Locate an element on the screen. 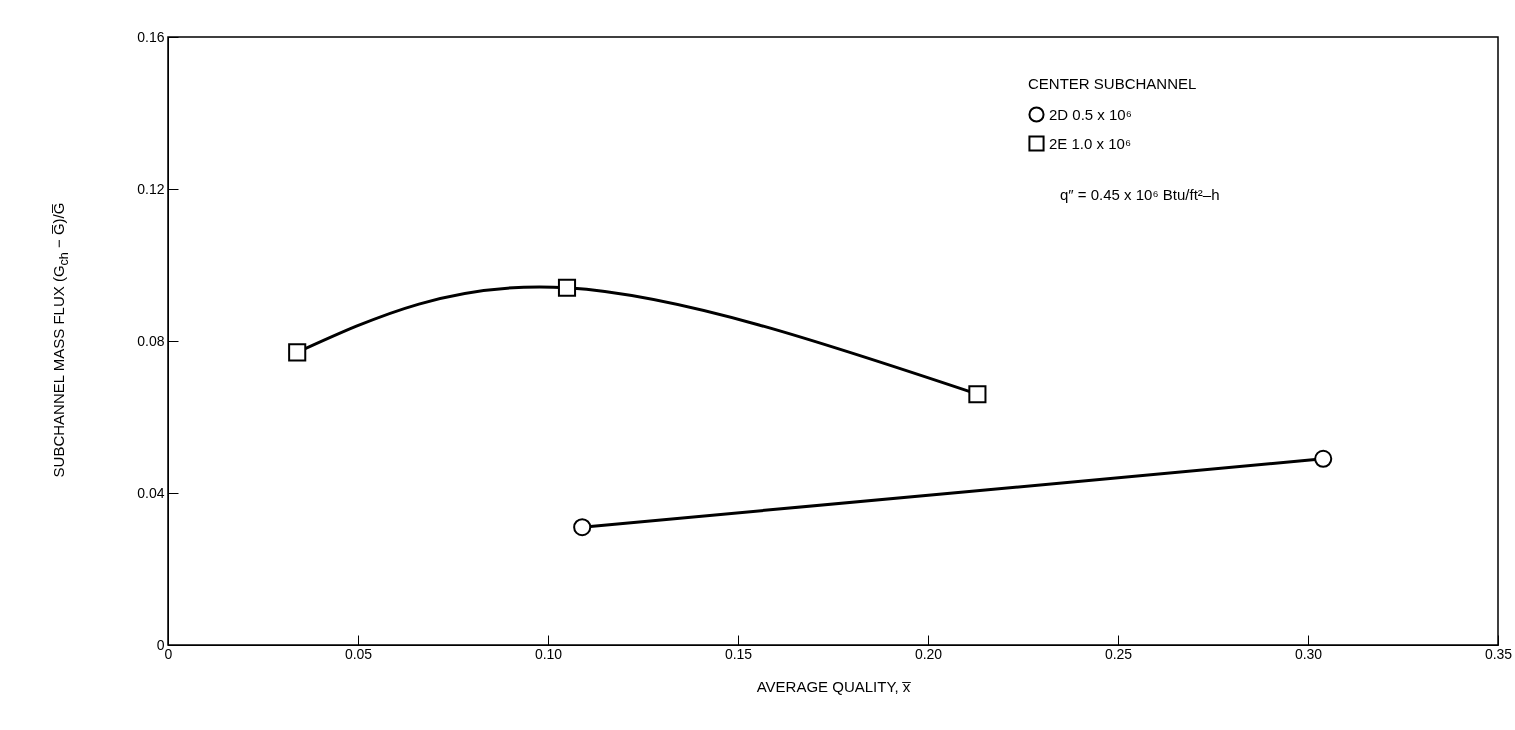  legend-label: 2D 0.5 x 10⁶ is located at coordinates (1090, 114).